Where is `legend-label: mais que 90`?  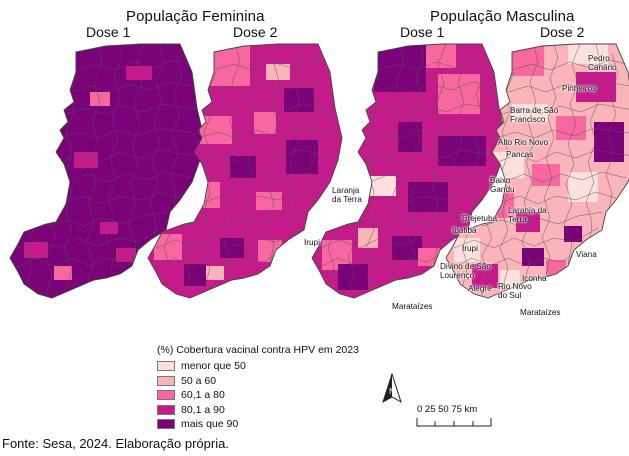
legend-label: mais que 90 is located at coordinates (210, 424).